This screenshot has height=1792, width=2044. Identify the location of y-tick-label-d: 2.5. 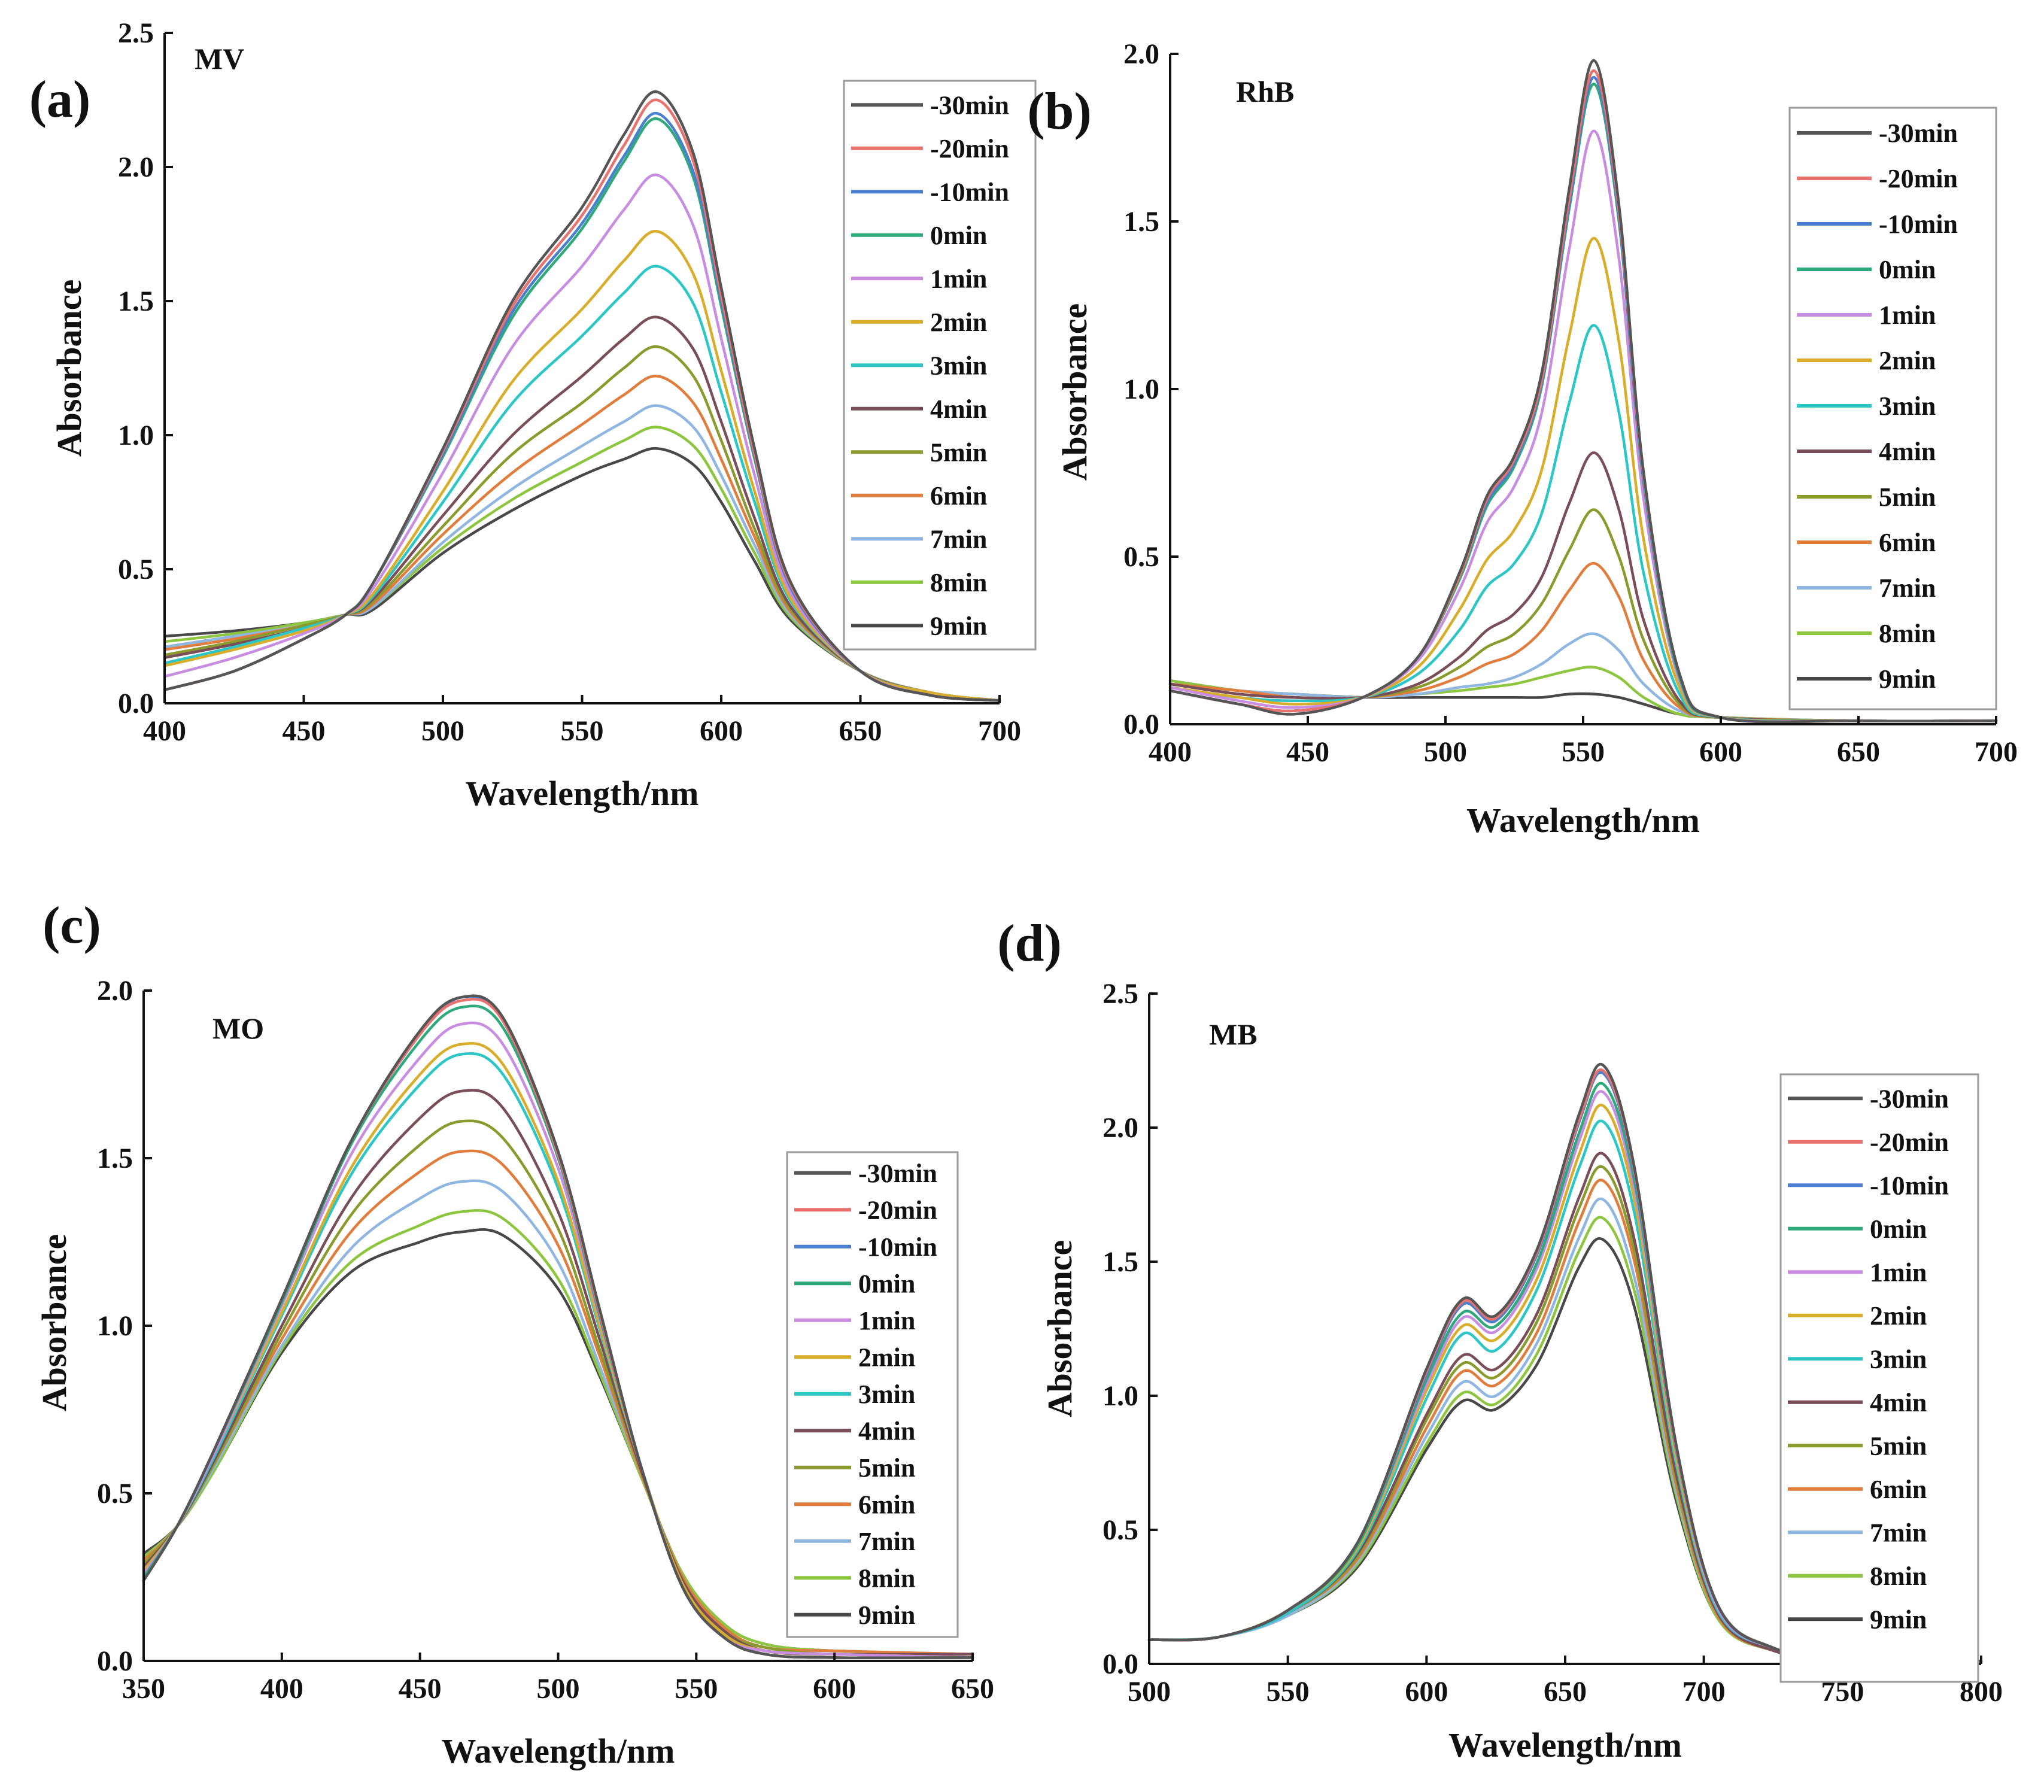
(1120, 994).